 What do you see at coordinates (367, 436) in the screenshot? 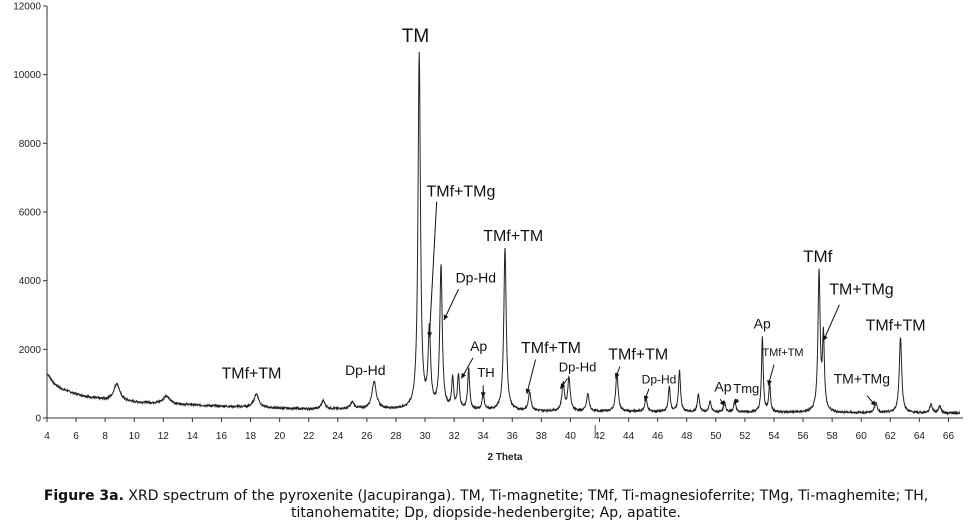
I see `x-tick-label: 26` at bounding box center [367, 436].